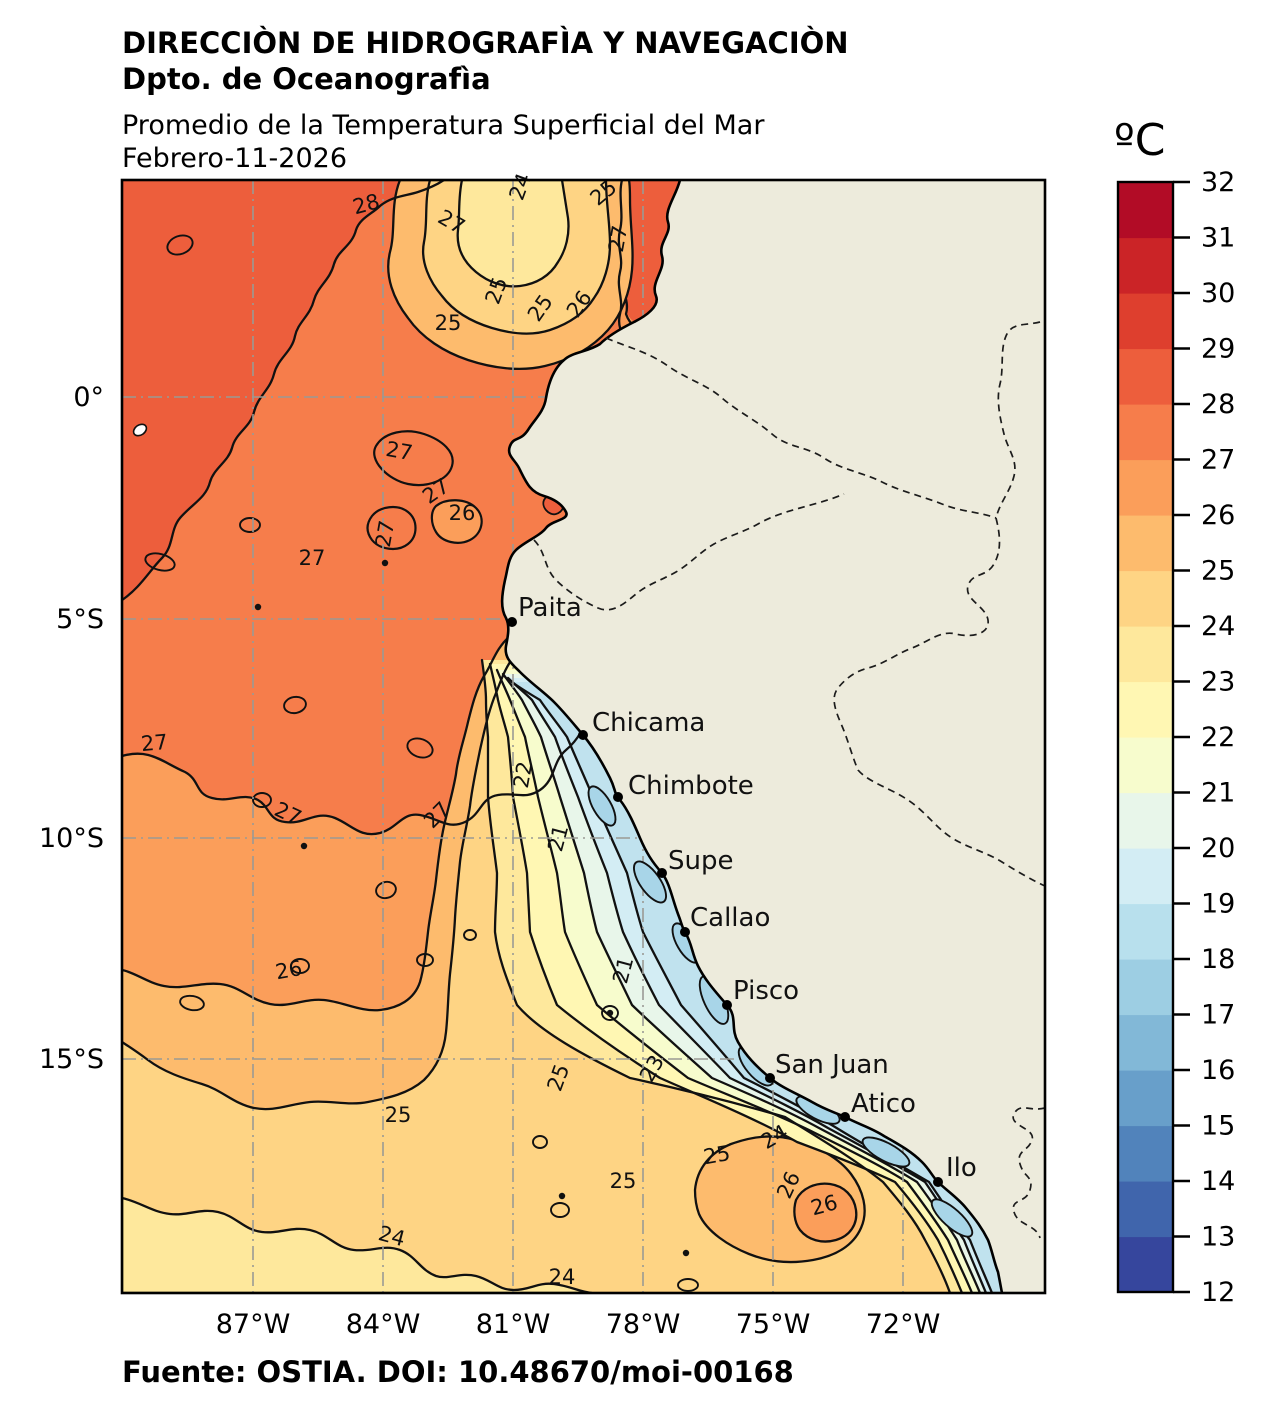 The width and height of the screenshot is (1268, 1420). What do you see at coordinates (773, 1324) in the screenshot?
I see `x-axis-tick-label: 75°W` at bounding box center [773, 1324].